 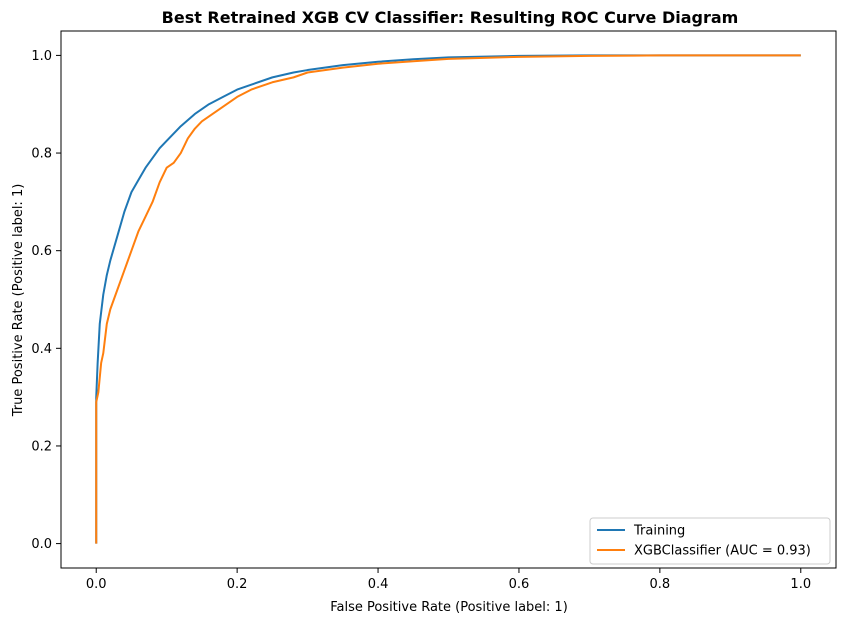 What do you see at coordinates (660, 584) in the screenshot?
I see `x-tick-label: 0.8` at bounding box center [660, 584].